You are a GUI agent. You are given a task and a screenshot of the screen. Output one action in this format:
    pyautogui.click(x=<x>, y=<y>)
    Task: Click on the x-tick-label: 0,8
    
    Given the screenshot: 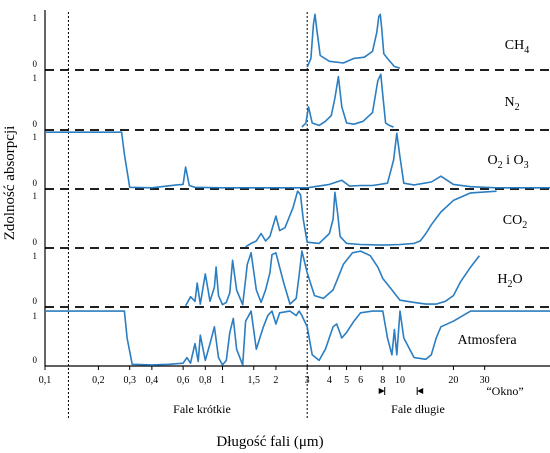 What is the action you would take?
    pyautogui.click(x=205, y=380)
    